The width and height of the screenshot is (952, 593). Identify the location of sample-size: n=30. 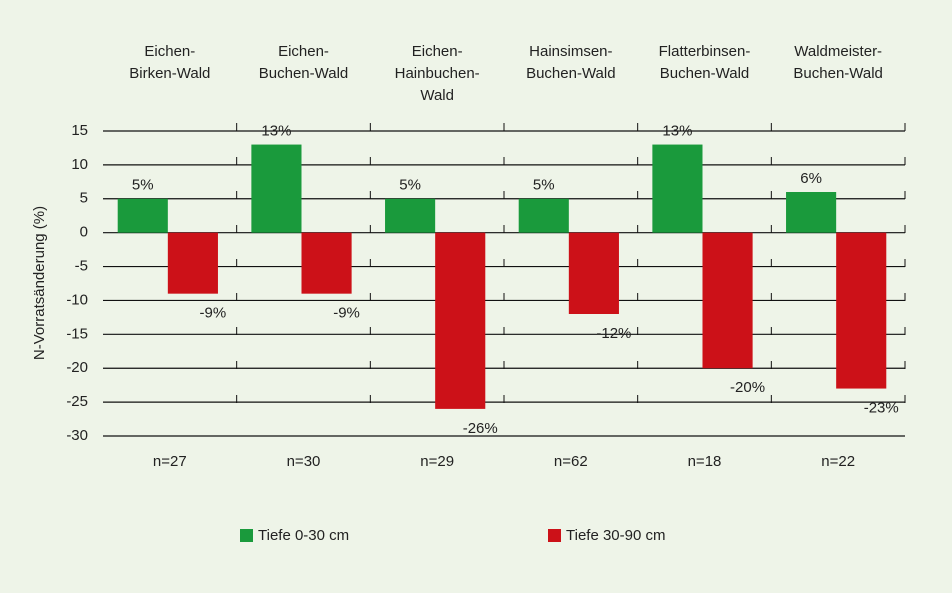
(304, 461).